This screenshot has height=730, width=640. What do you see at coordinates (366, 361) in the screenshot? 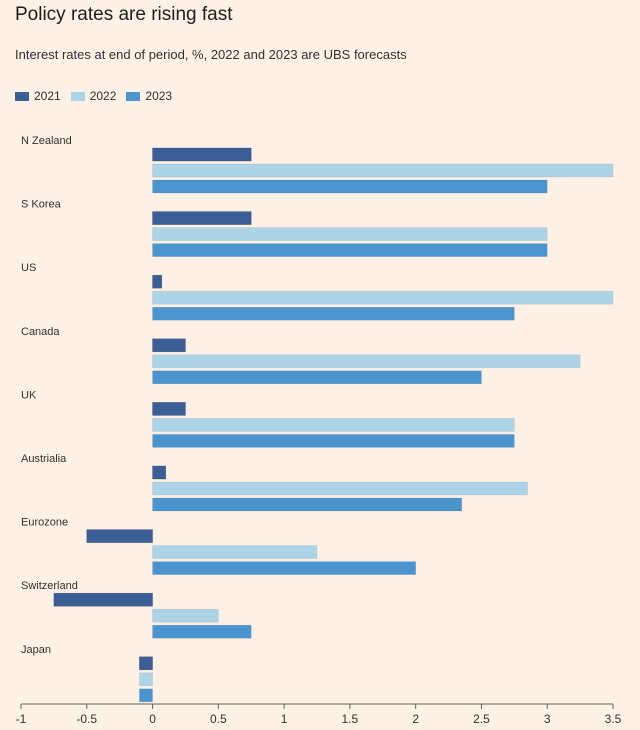
I see `bar-canada-2022` at bounding box center [366, 361].